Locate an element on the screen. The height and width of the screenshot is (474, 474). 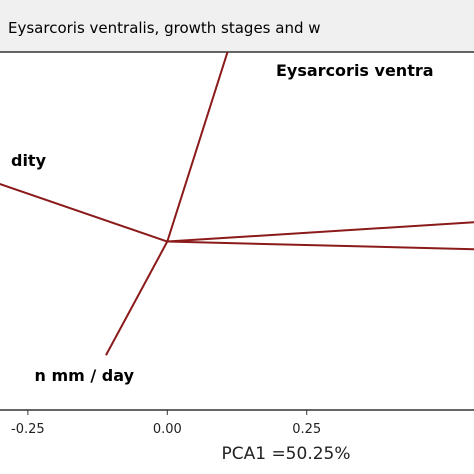
title-bar is located at coordinates (237, 26).